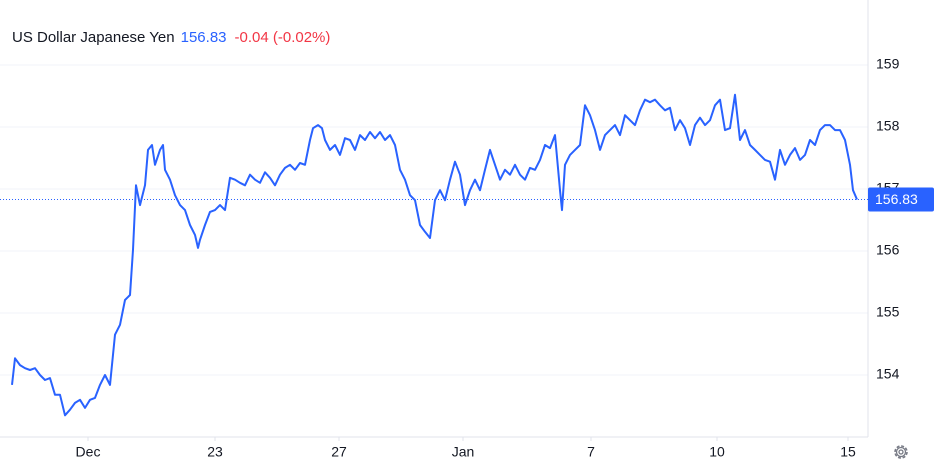 The width and height of the screenshot is (936, 472). I want to click on y-tick-label: 156, so click(888, 250).